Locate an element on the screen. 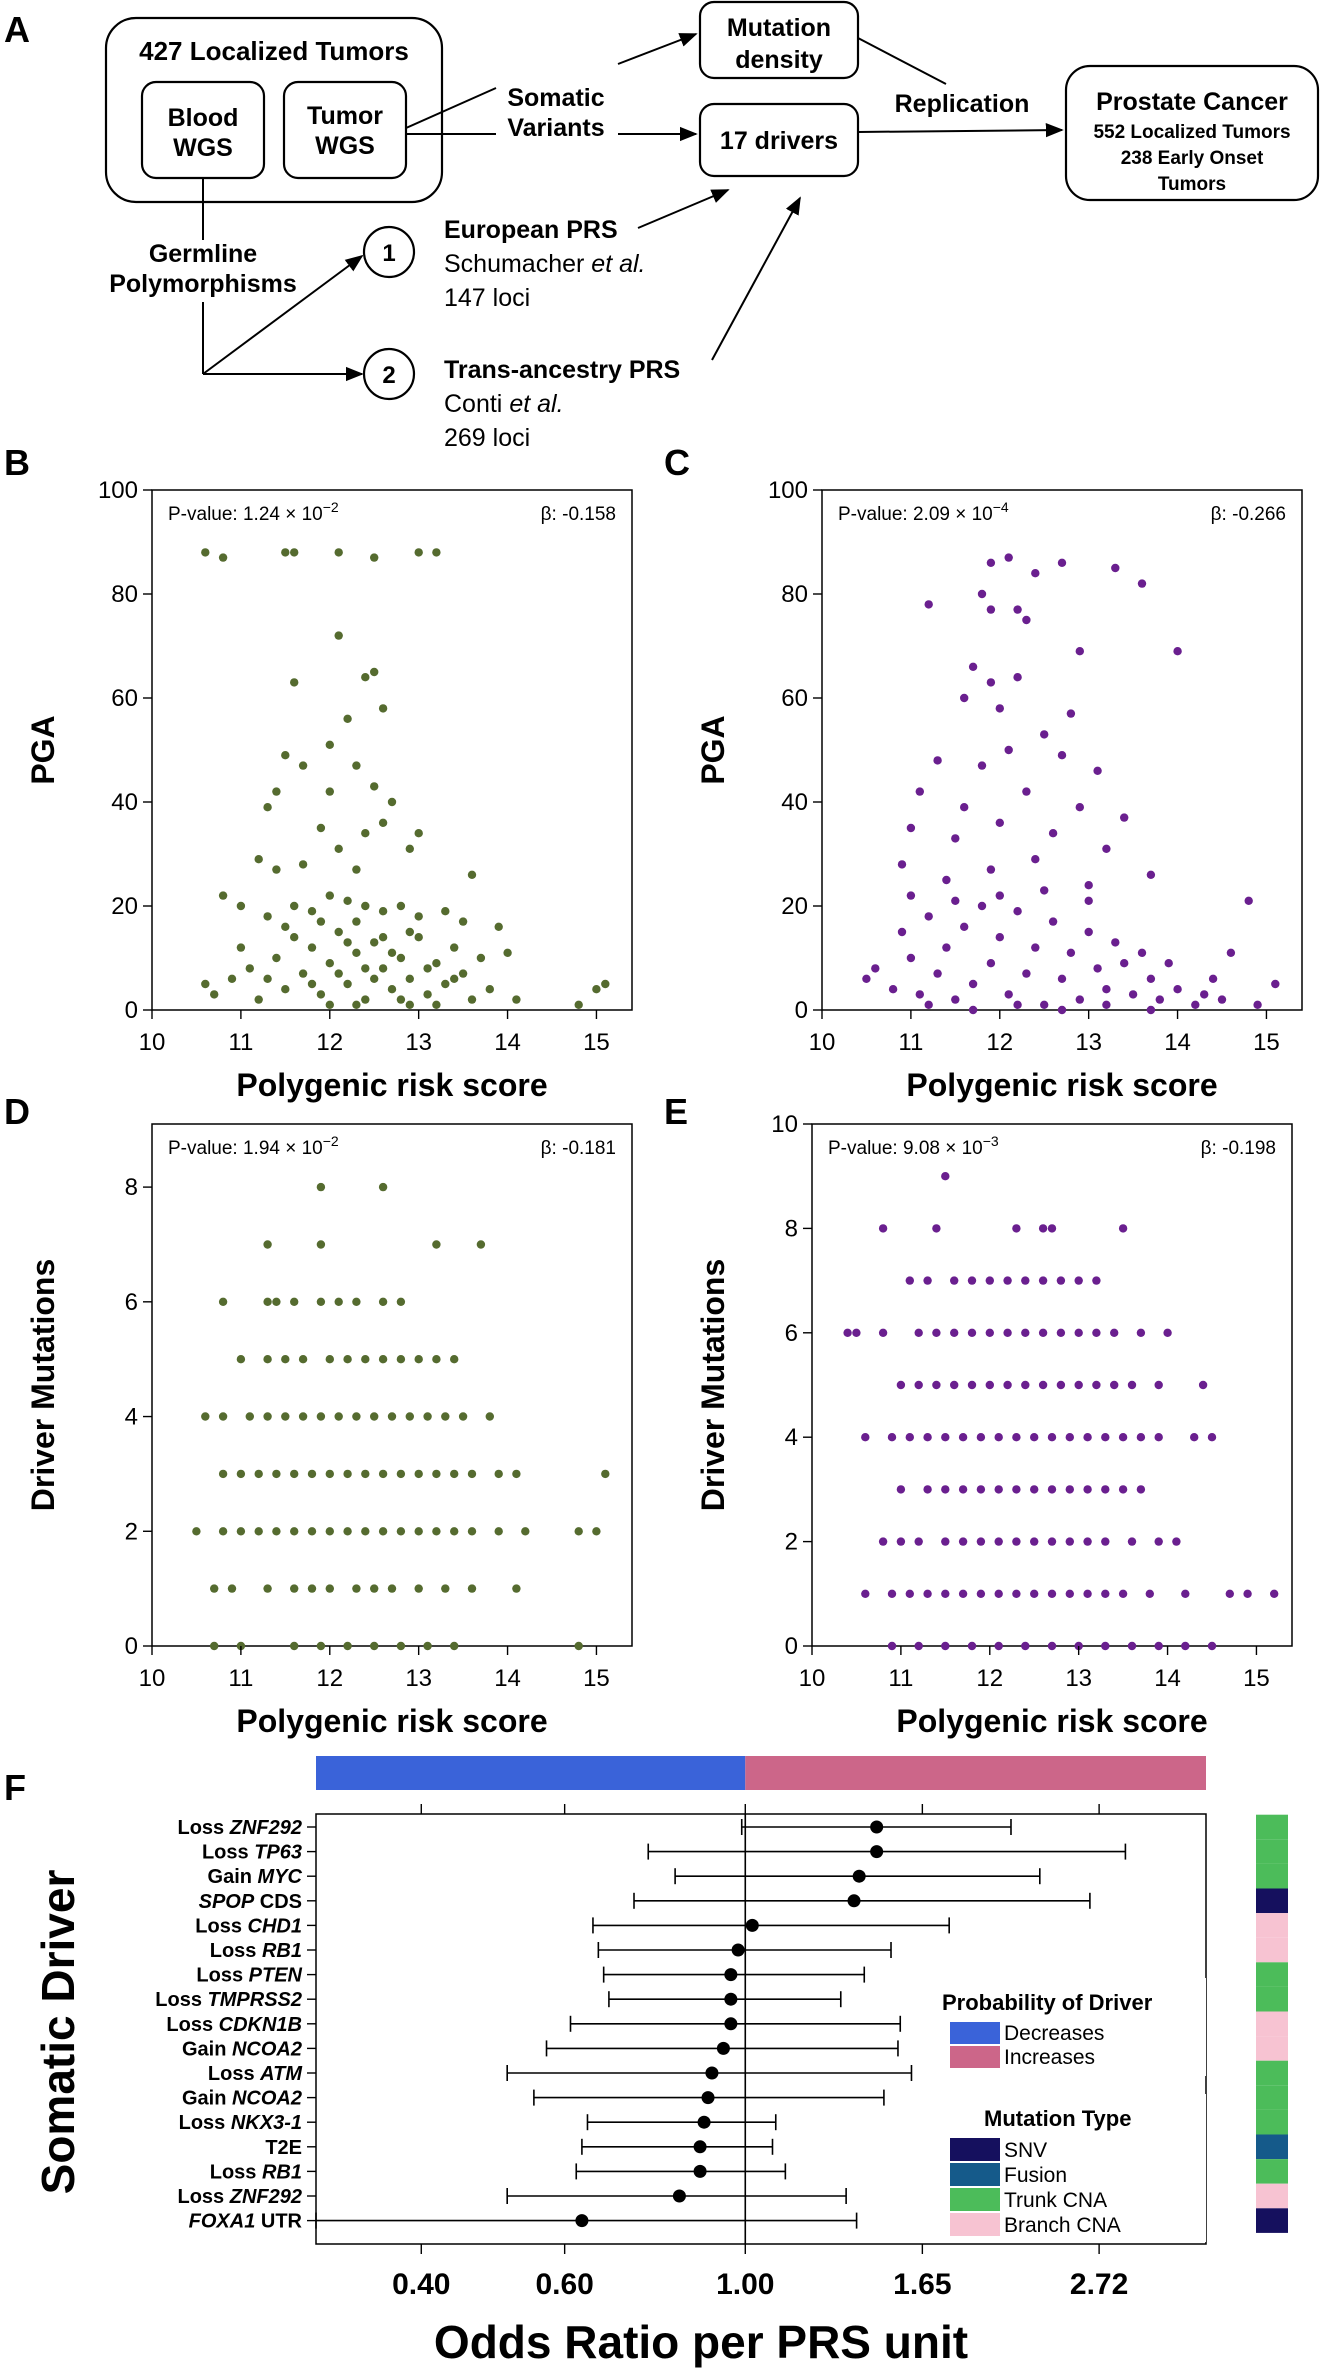 Image resolution: width=1320 pixels, height=2370 pixels. y-tick-label: 0 is located at coordinates (791, 1646).